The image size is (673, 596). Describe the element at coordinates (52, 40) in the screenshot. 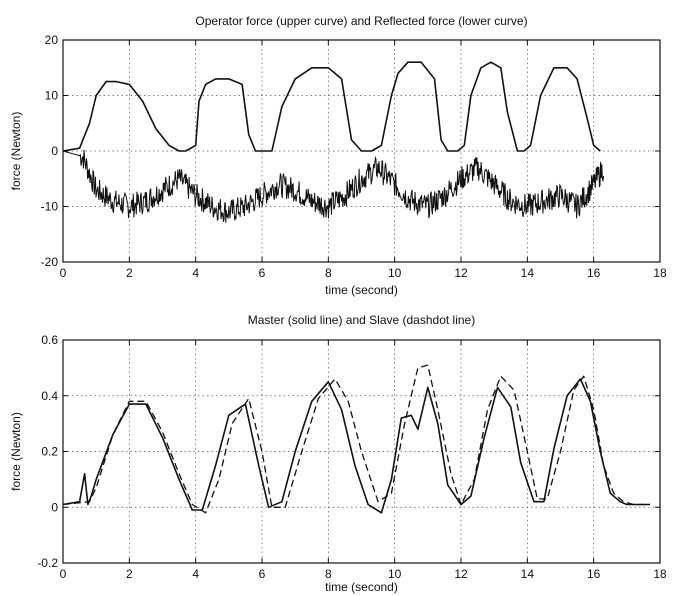

I see `y-tick-label: 20` at that location.